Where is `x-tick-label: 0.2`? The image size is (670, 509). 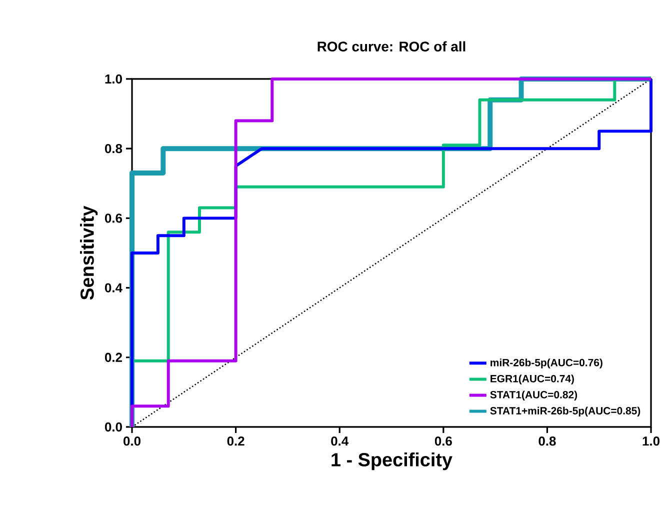
x-tick-label: 0.2 is located at coordinates (235, 441).